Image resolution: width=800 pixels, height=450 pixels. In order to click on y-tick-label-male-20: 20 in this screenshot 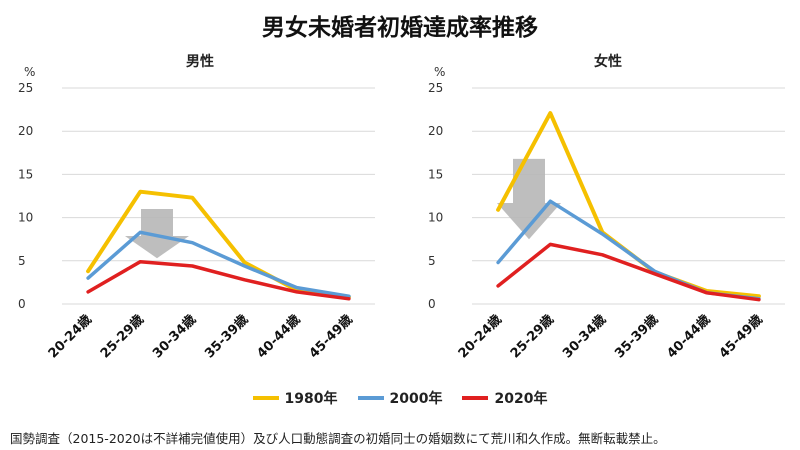, I will do `click(25, 131)`.